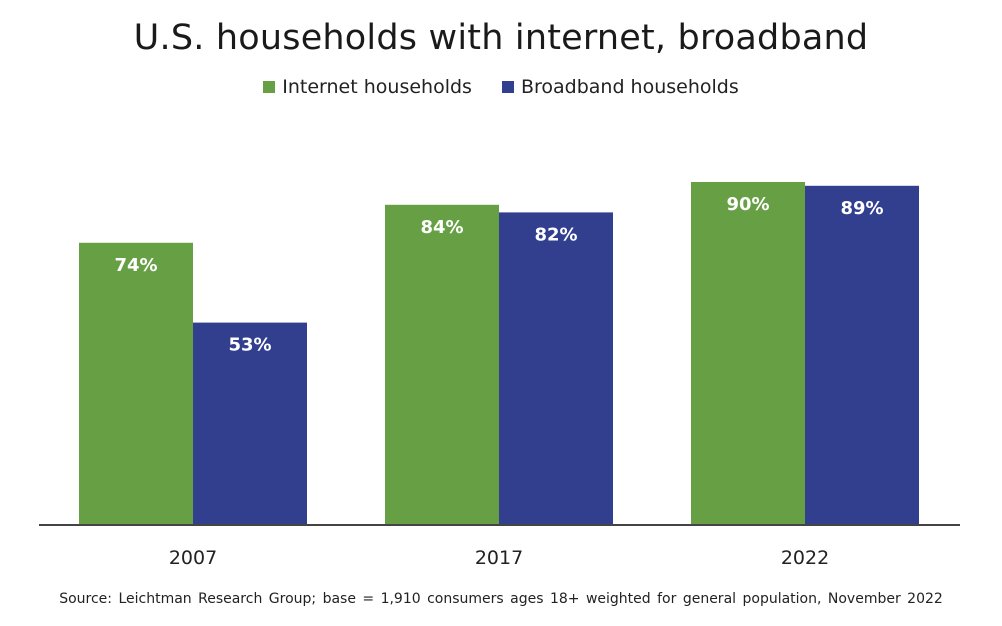  I want to click on x-tick-label-2017: 2017, so click(499, 558).